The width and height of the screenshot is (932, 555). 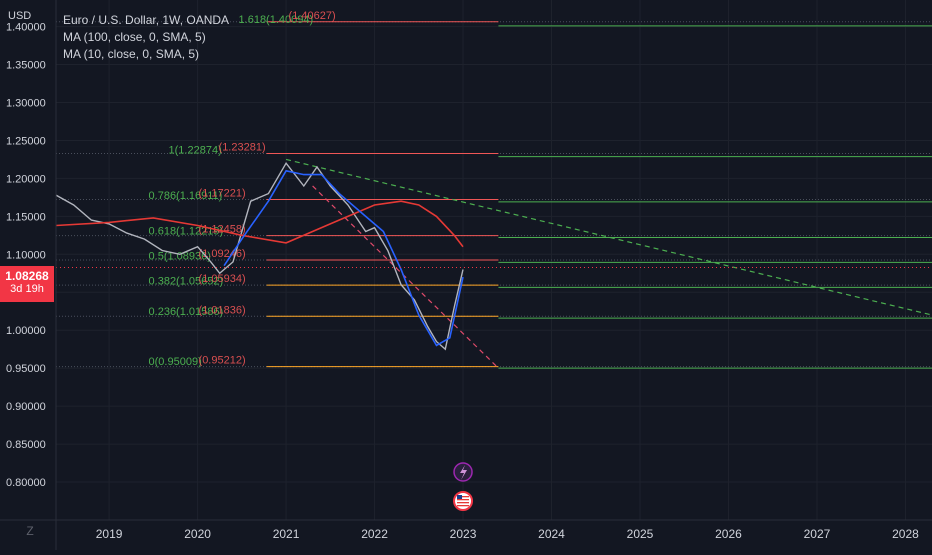 What do you see at coordinates (26, 407) in the screenshot?
I see `y-tick-label: 0.90000` at bounding box center [26, 407].